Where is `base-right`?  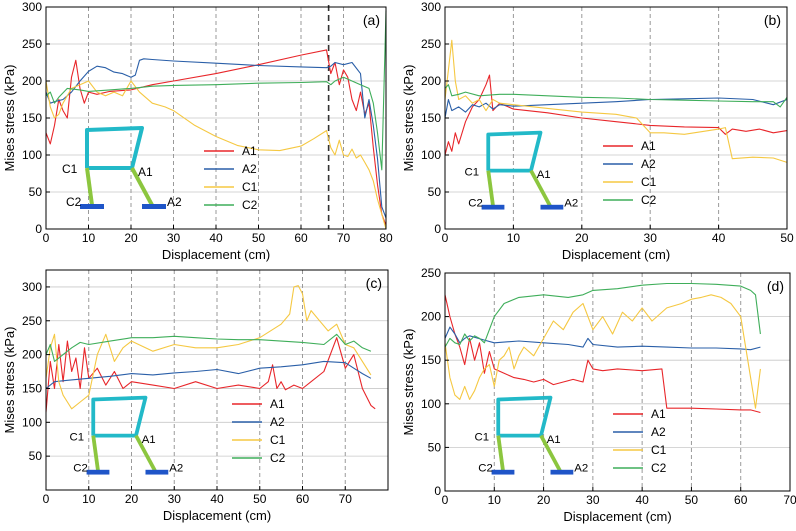
base-right is located at coordinates (552, 207).